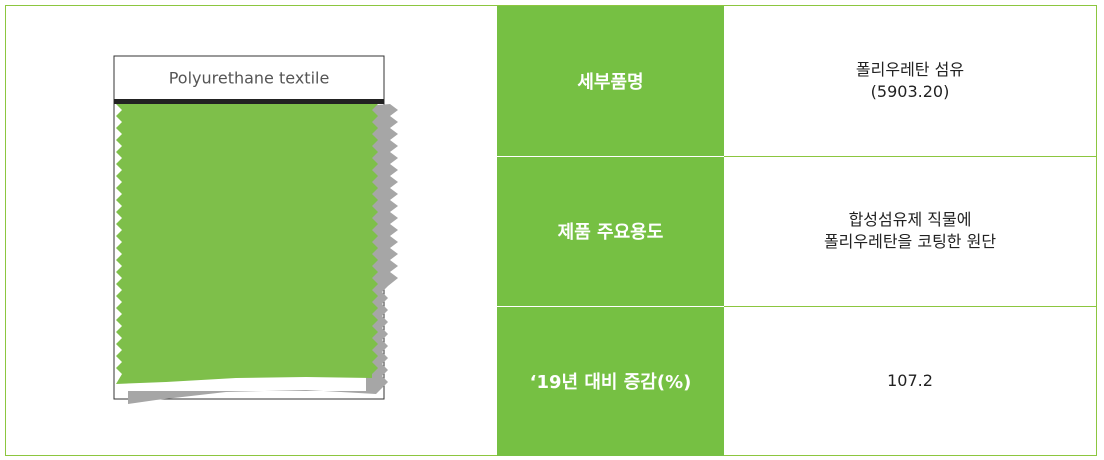 The image size is (1104, 460). I want to click on row-value: 폴리우레탄 섬유 (5903.20), so click(910, 81).